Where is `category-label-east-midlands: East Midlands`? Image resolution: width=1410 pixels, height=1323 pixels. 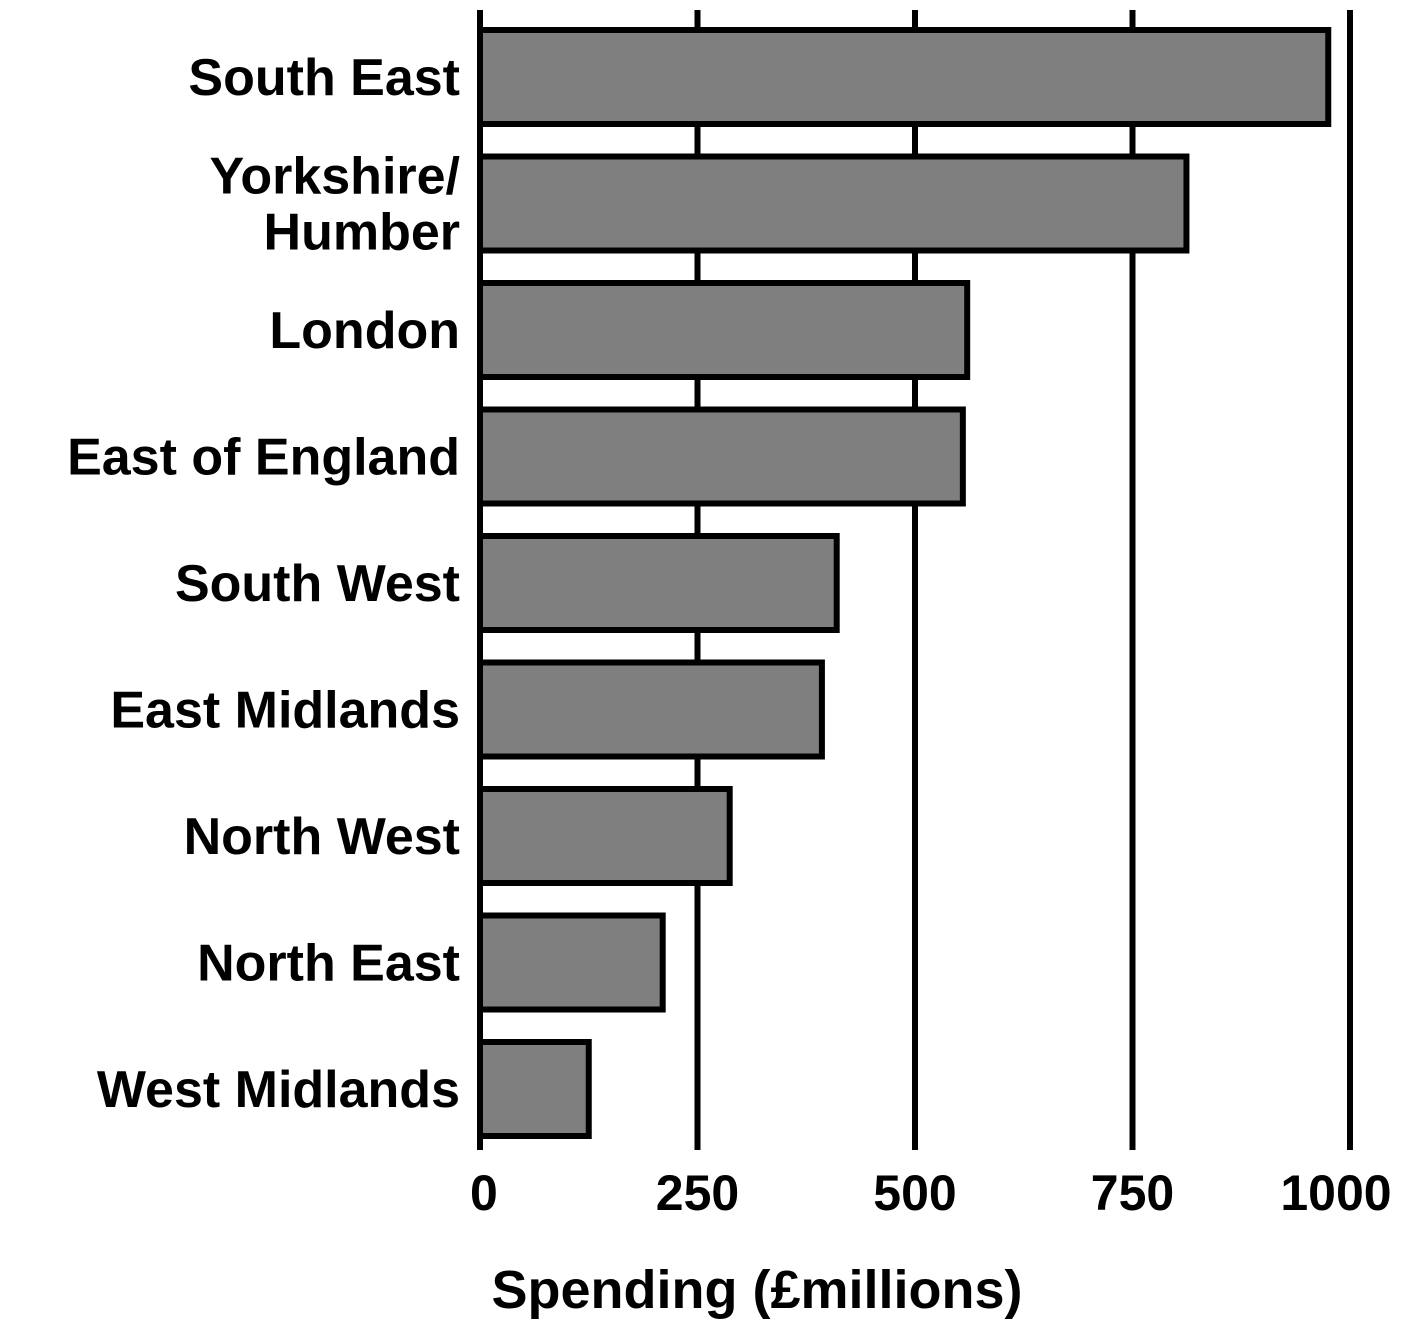 category-label-east-midlands: East Midlands is located at coordinates (285, 711).